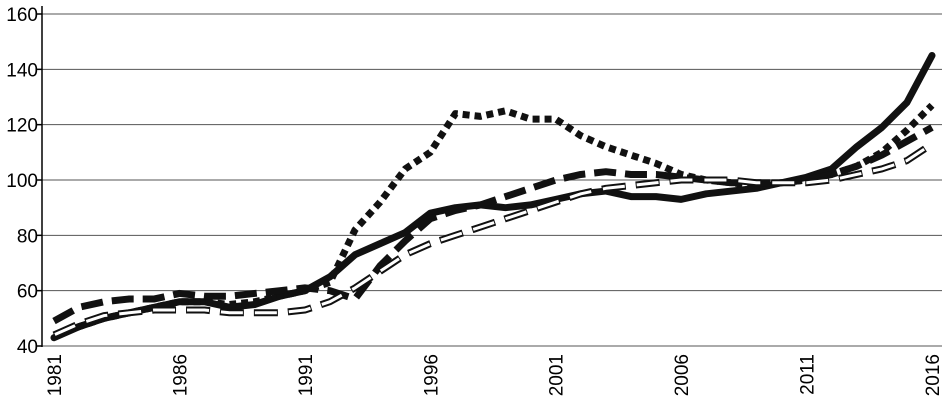 The height and width of the screenshot is (401, 945). Describe the element at coordinates (22, 70) in the screenshot. I see `y-tick-label: 140` at that location.